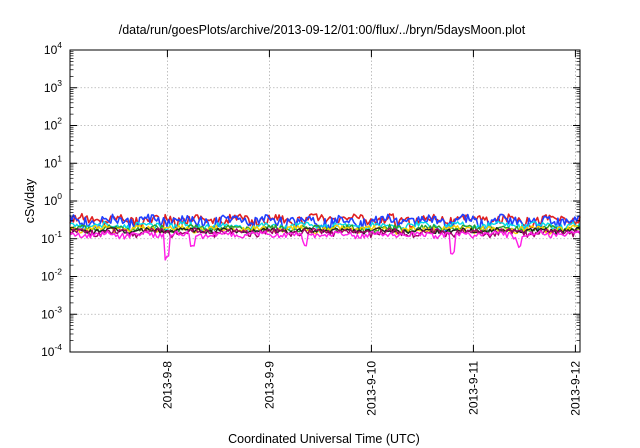  What do you see at coordinates (51, 237) in the screenshot?
I see `y-tick-label: 10⁻¹` at bounding box center [51, 237].